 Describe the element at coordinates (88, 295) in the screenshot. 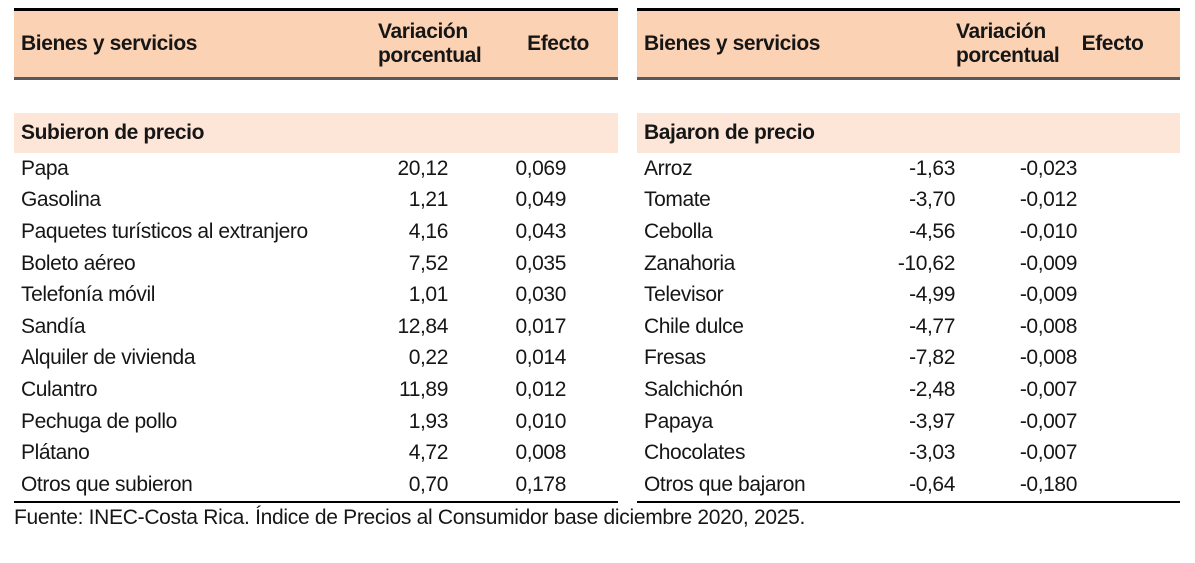

I see `item-name-cell: Telefonía móvil` at that location.